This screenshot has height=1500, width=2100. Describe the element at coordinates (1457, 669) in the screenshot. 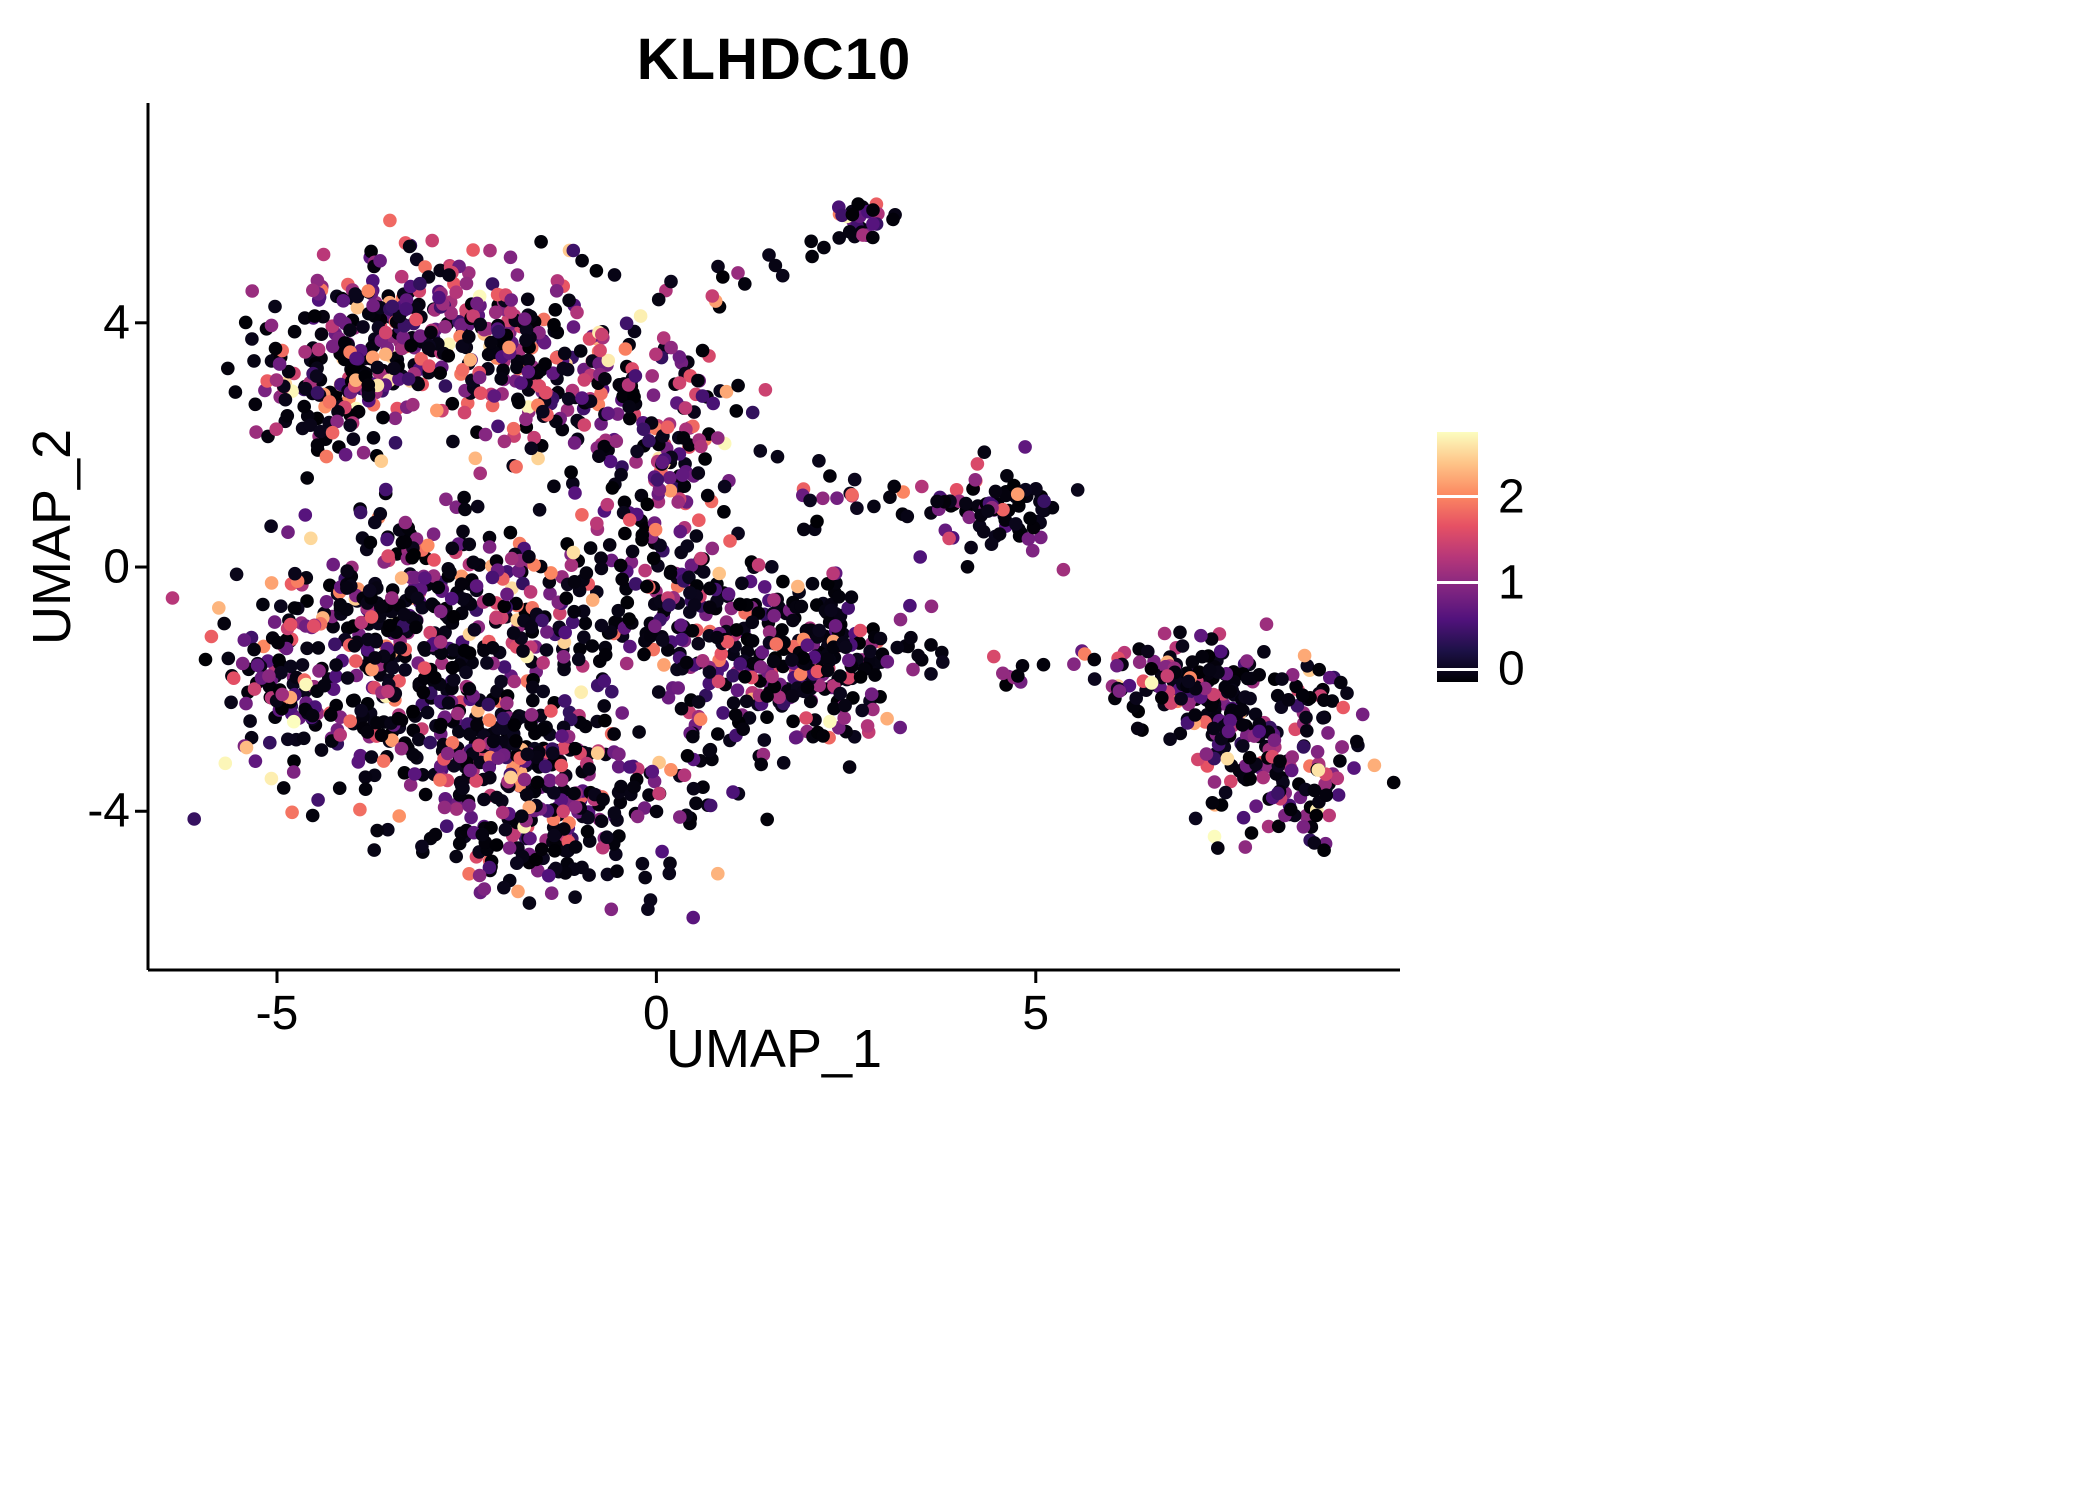

I see `colorbar-tick-mark` at that location.